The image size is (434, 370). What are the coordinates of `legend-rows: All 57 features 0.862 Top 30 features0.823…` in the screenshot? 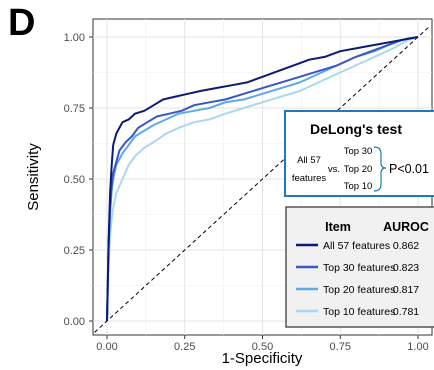 It's located at (357, 279).